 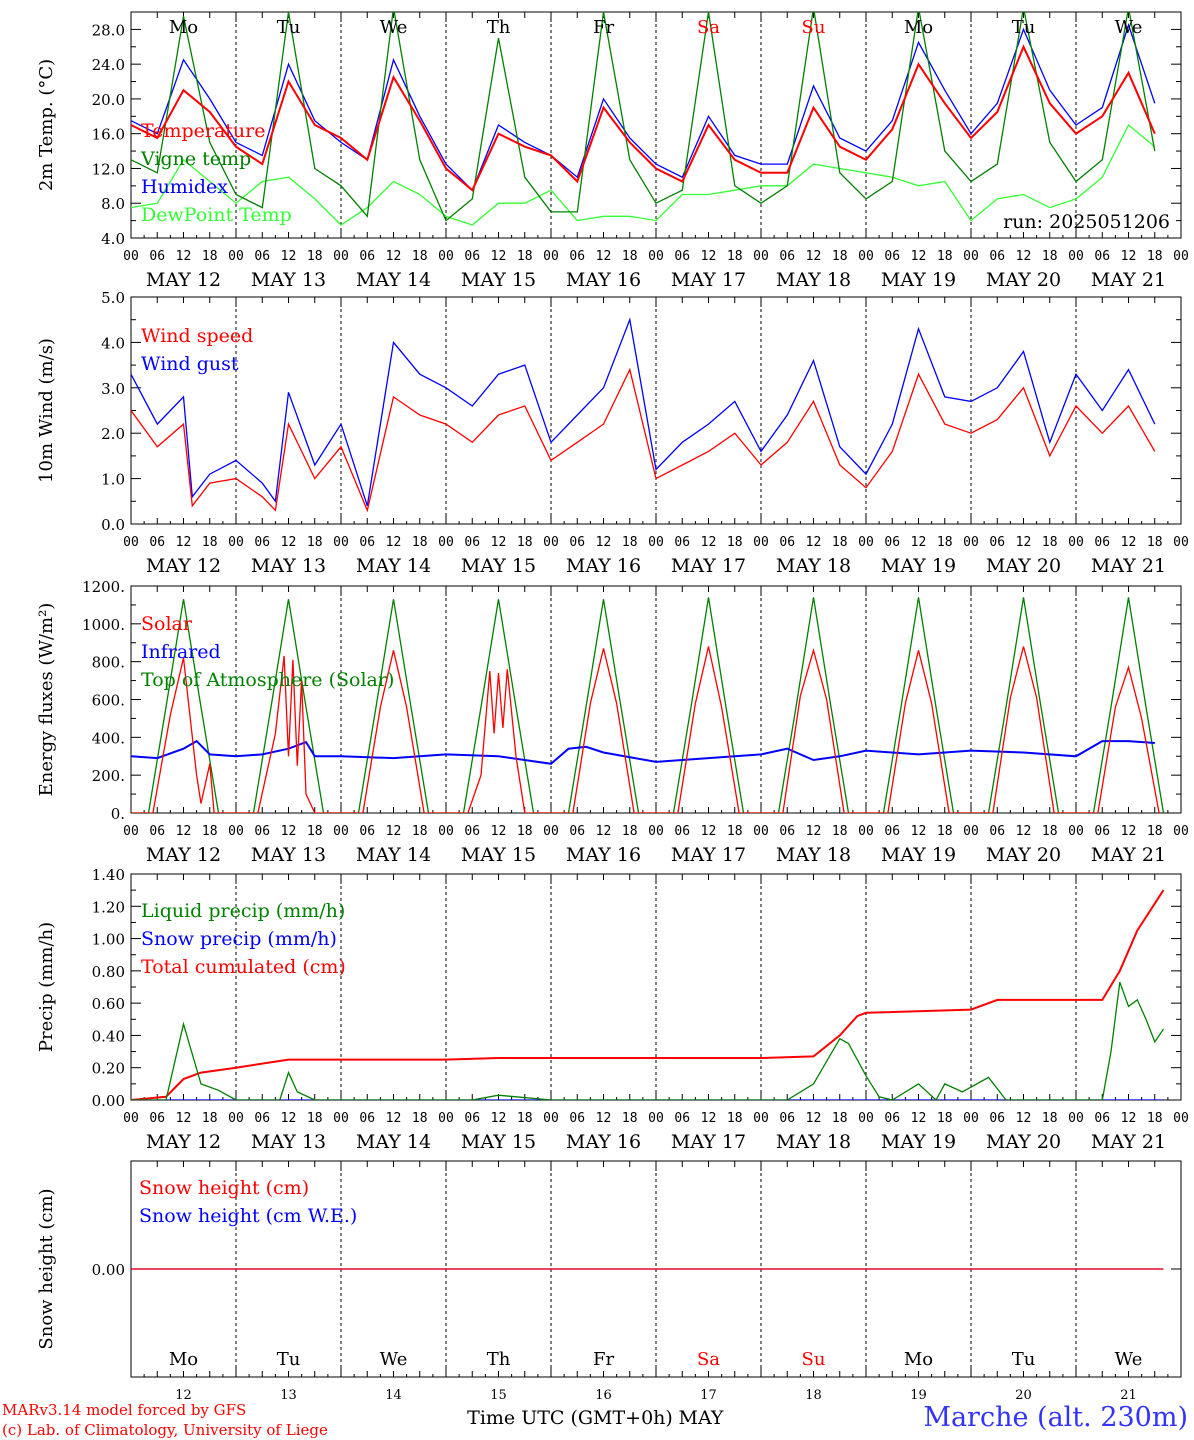 What do you see at coordinates (183, 855) in the screenshot?
I see `date-label: MAY 12` at bounding box center [183, 855].